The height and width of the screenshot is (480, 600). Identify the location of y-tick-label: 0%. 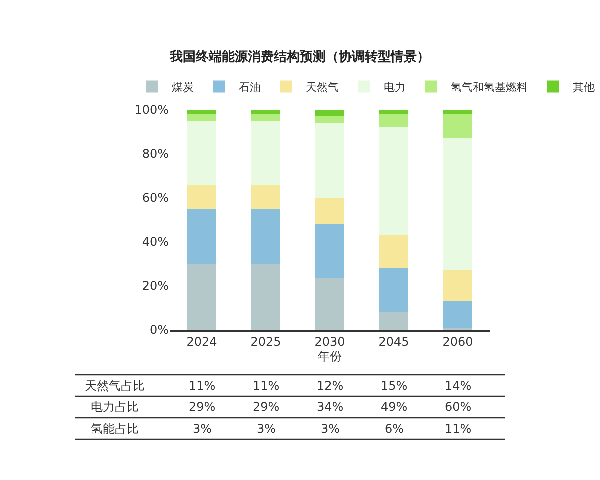
(159, 330).